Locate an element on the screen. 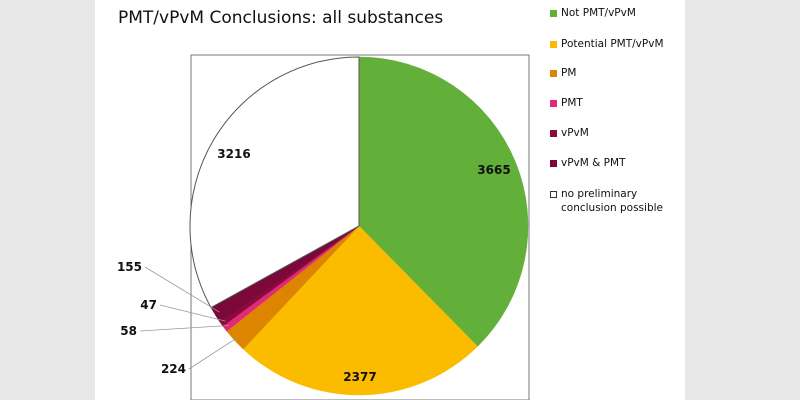  leader-line-pm is located at coordinates (213, 353).